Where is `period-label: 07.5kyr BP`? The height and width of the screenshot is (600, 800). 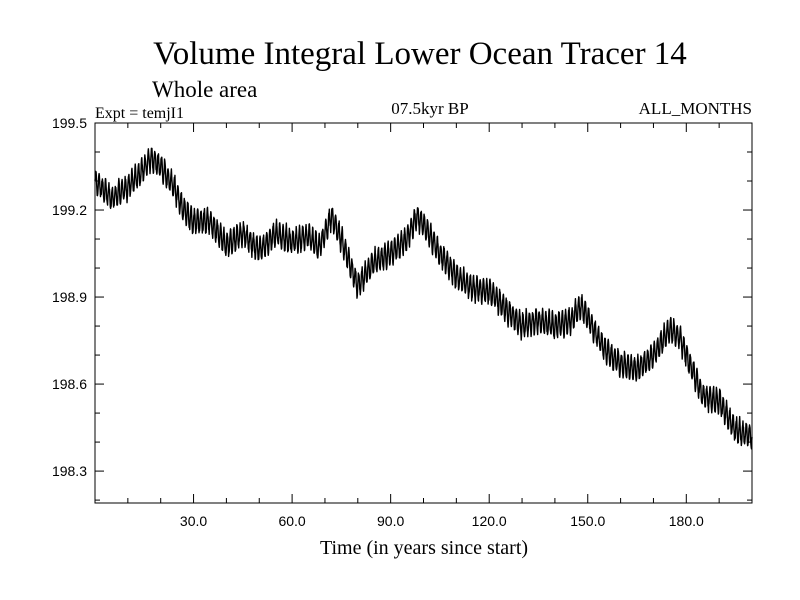 period-label: 07.5kyr BP is located at coordinates (430, 108).